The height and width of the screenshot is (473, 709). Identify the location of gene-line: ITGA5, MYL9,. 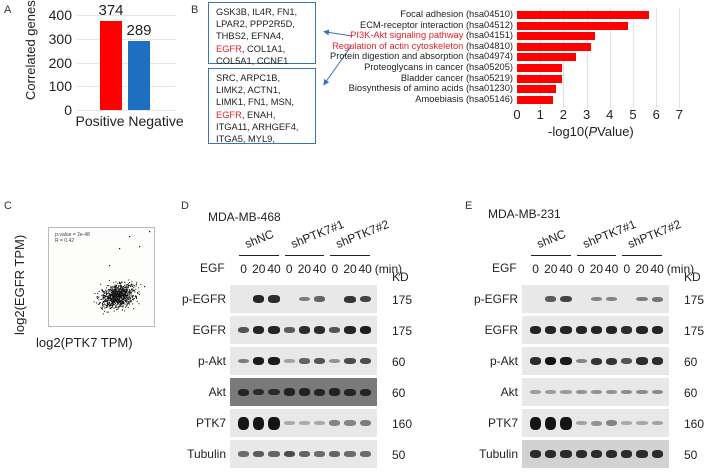
(245, 139).